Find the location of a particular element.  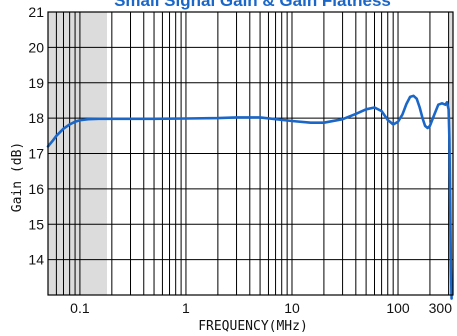

y-tick-label: 17 is located at coordinates (36, 154).